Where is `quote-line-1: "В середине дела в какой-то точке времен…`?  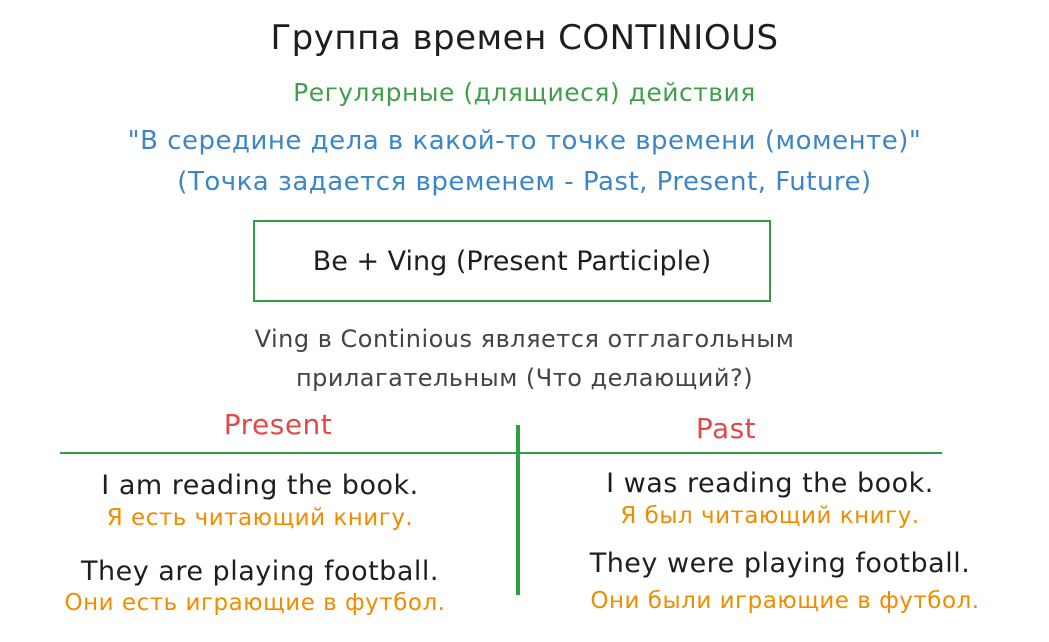
quote-line-1: "В середине дела в какой-то точке времен… is located at coordinates (524, 141).